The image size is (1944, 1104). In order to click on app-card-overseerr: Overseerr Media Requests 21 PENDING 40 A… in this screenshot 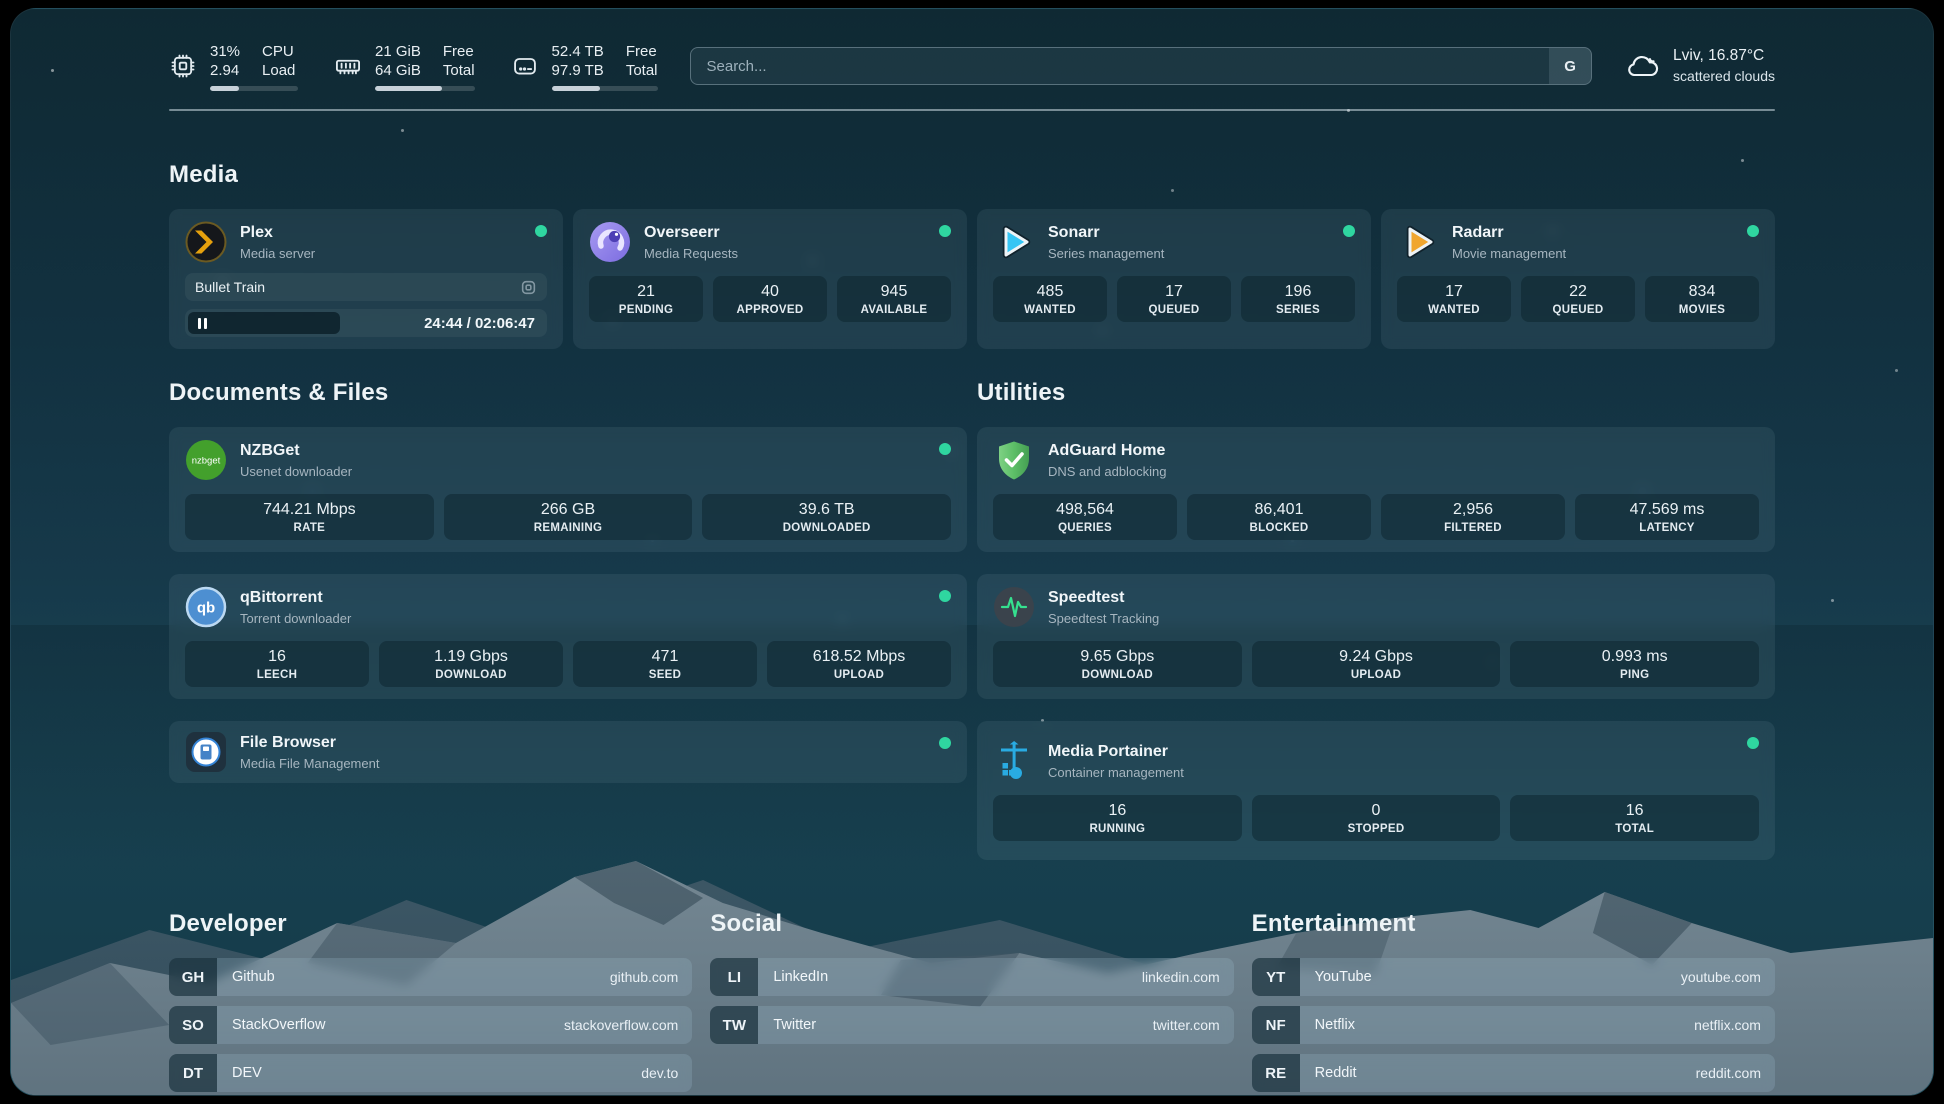, I will do `click(770, 279)`.